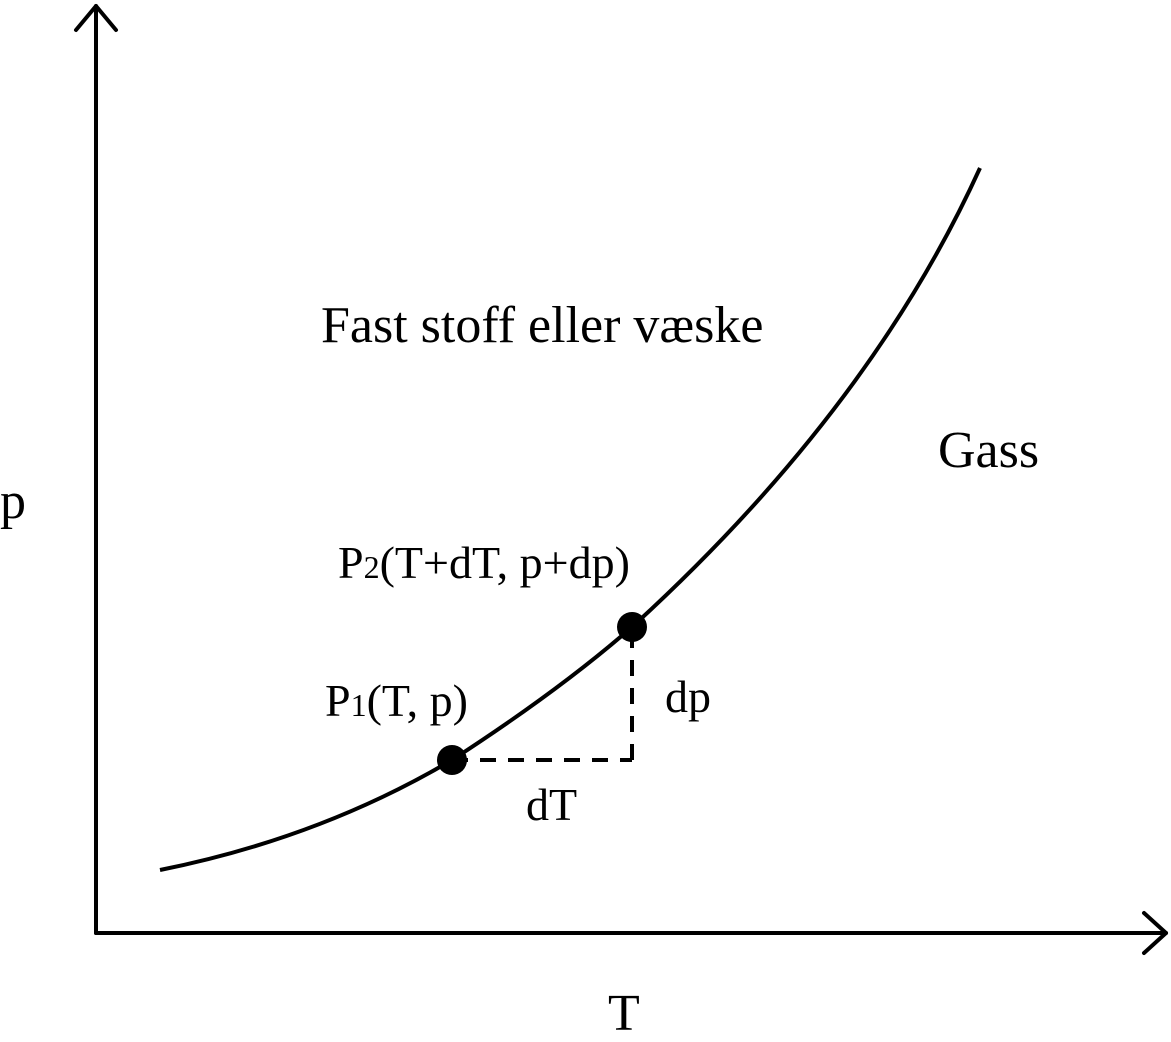 The image size is (1171, 1042). What do you see at coordinates (543, 694) in the screenshot?
I see `increment-lines` at bounding box center [543, 694].